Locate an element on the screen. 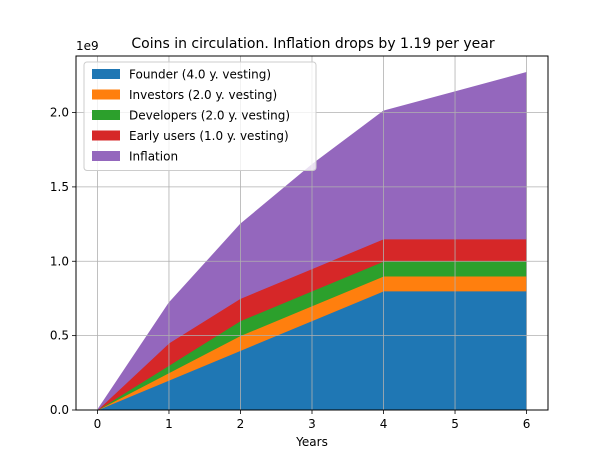 The height and width of the screenshot is (460, 608). x-axis-ticks: 0 1 2 3 4 5 6 is located at coordinates (312, 420).